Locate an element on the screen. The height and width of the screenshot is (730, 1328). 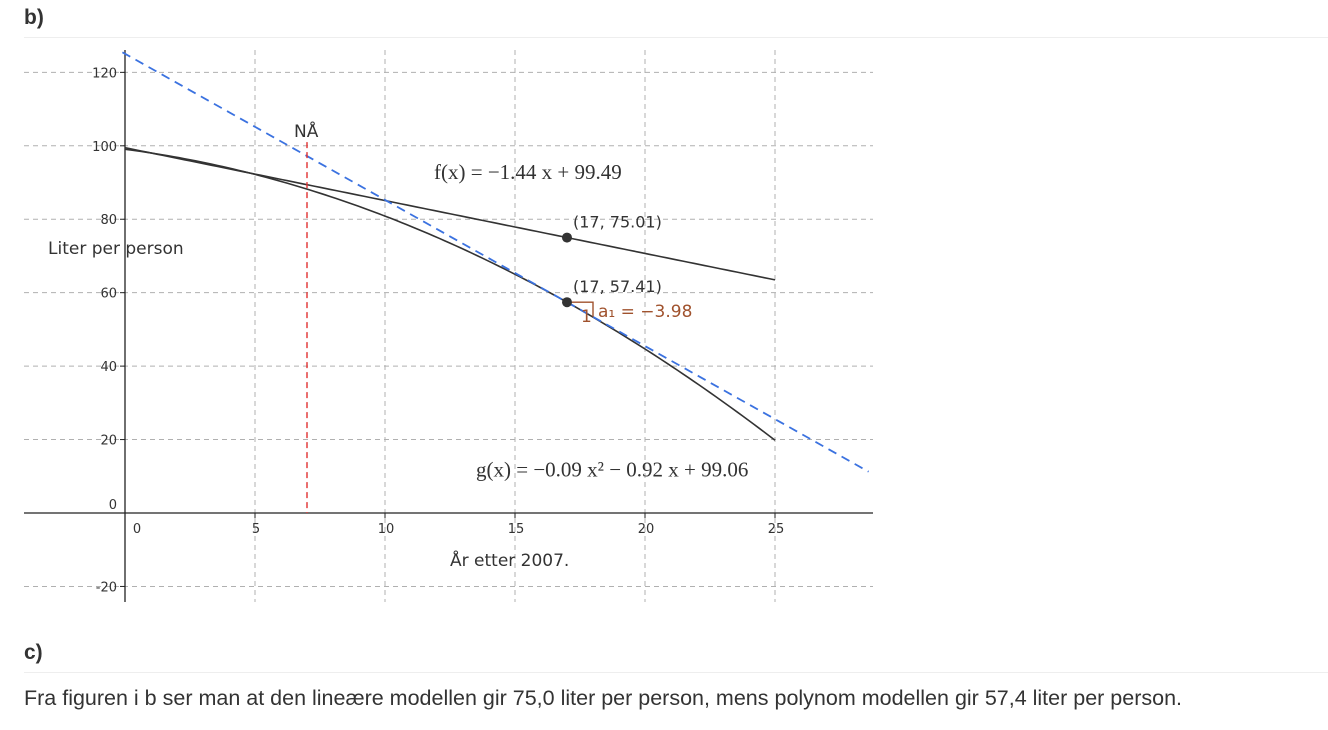
y-tick-label-20: 20 is located at coordinates (108, 441).